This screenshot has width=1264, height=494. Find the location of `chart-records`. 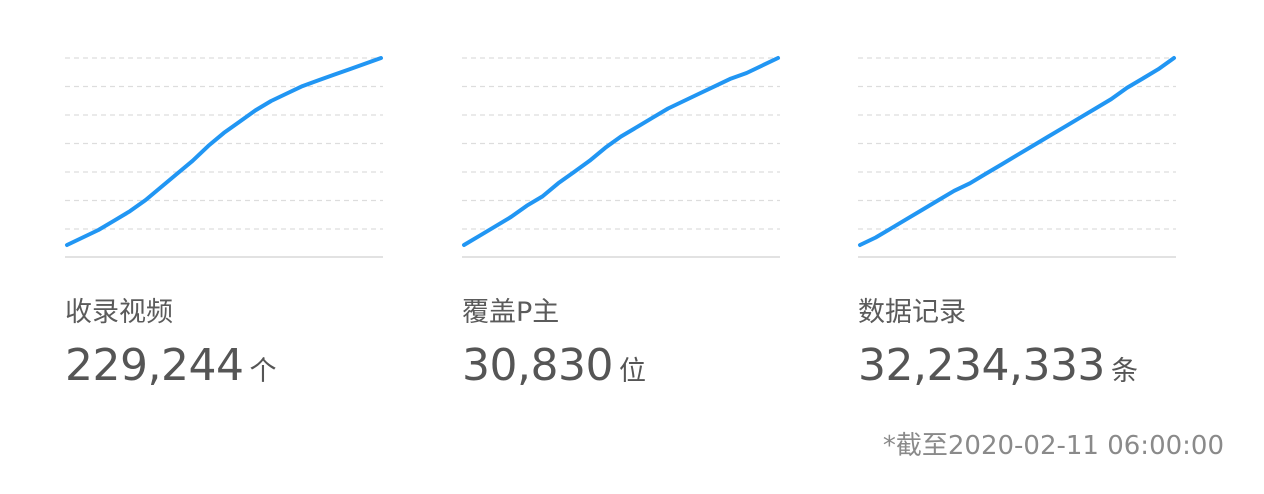

chart-records is located at coordinates (1017, 157).